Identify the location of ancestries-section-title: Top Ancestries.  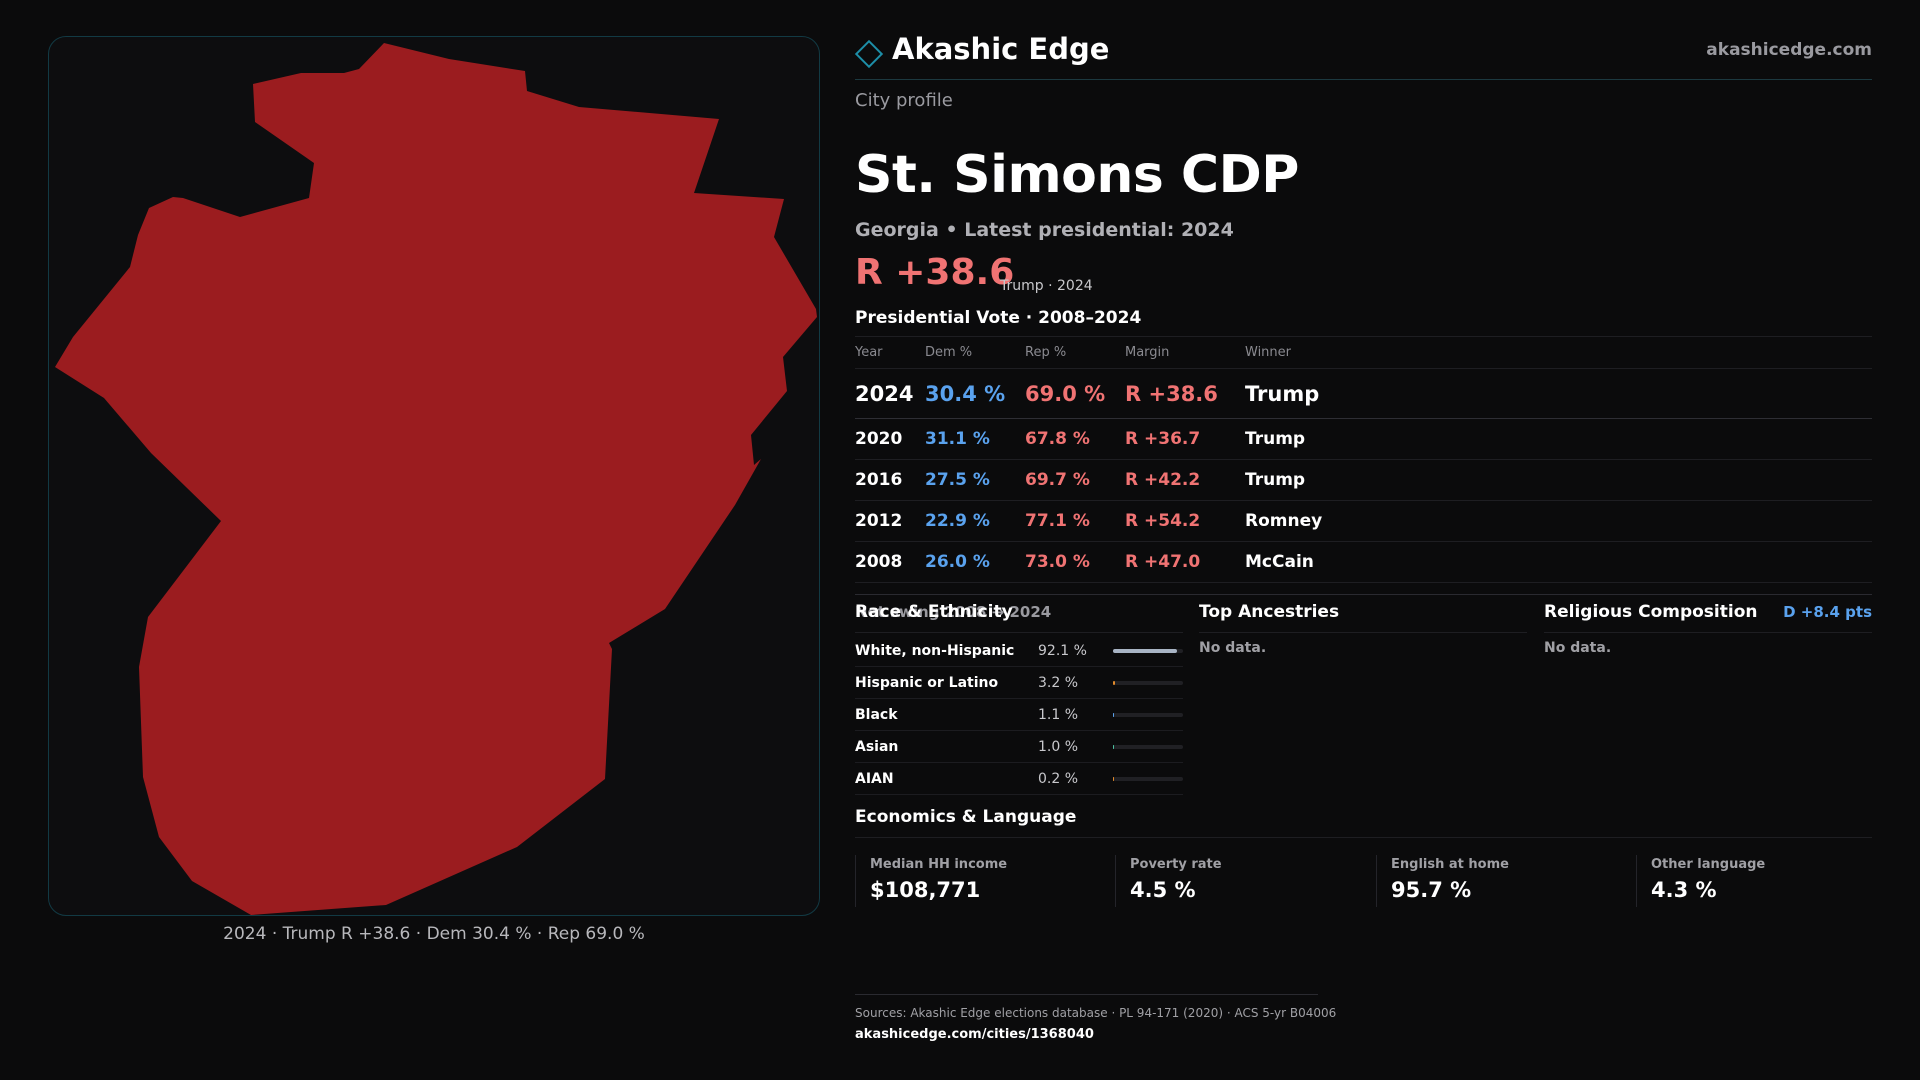
(1269, 612).